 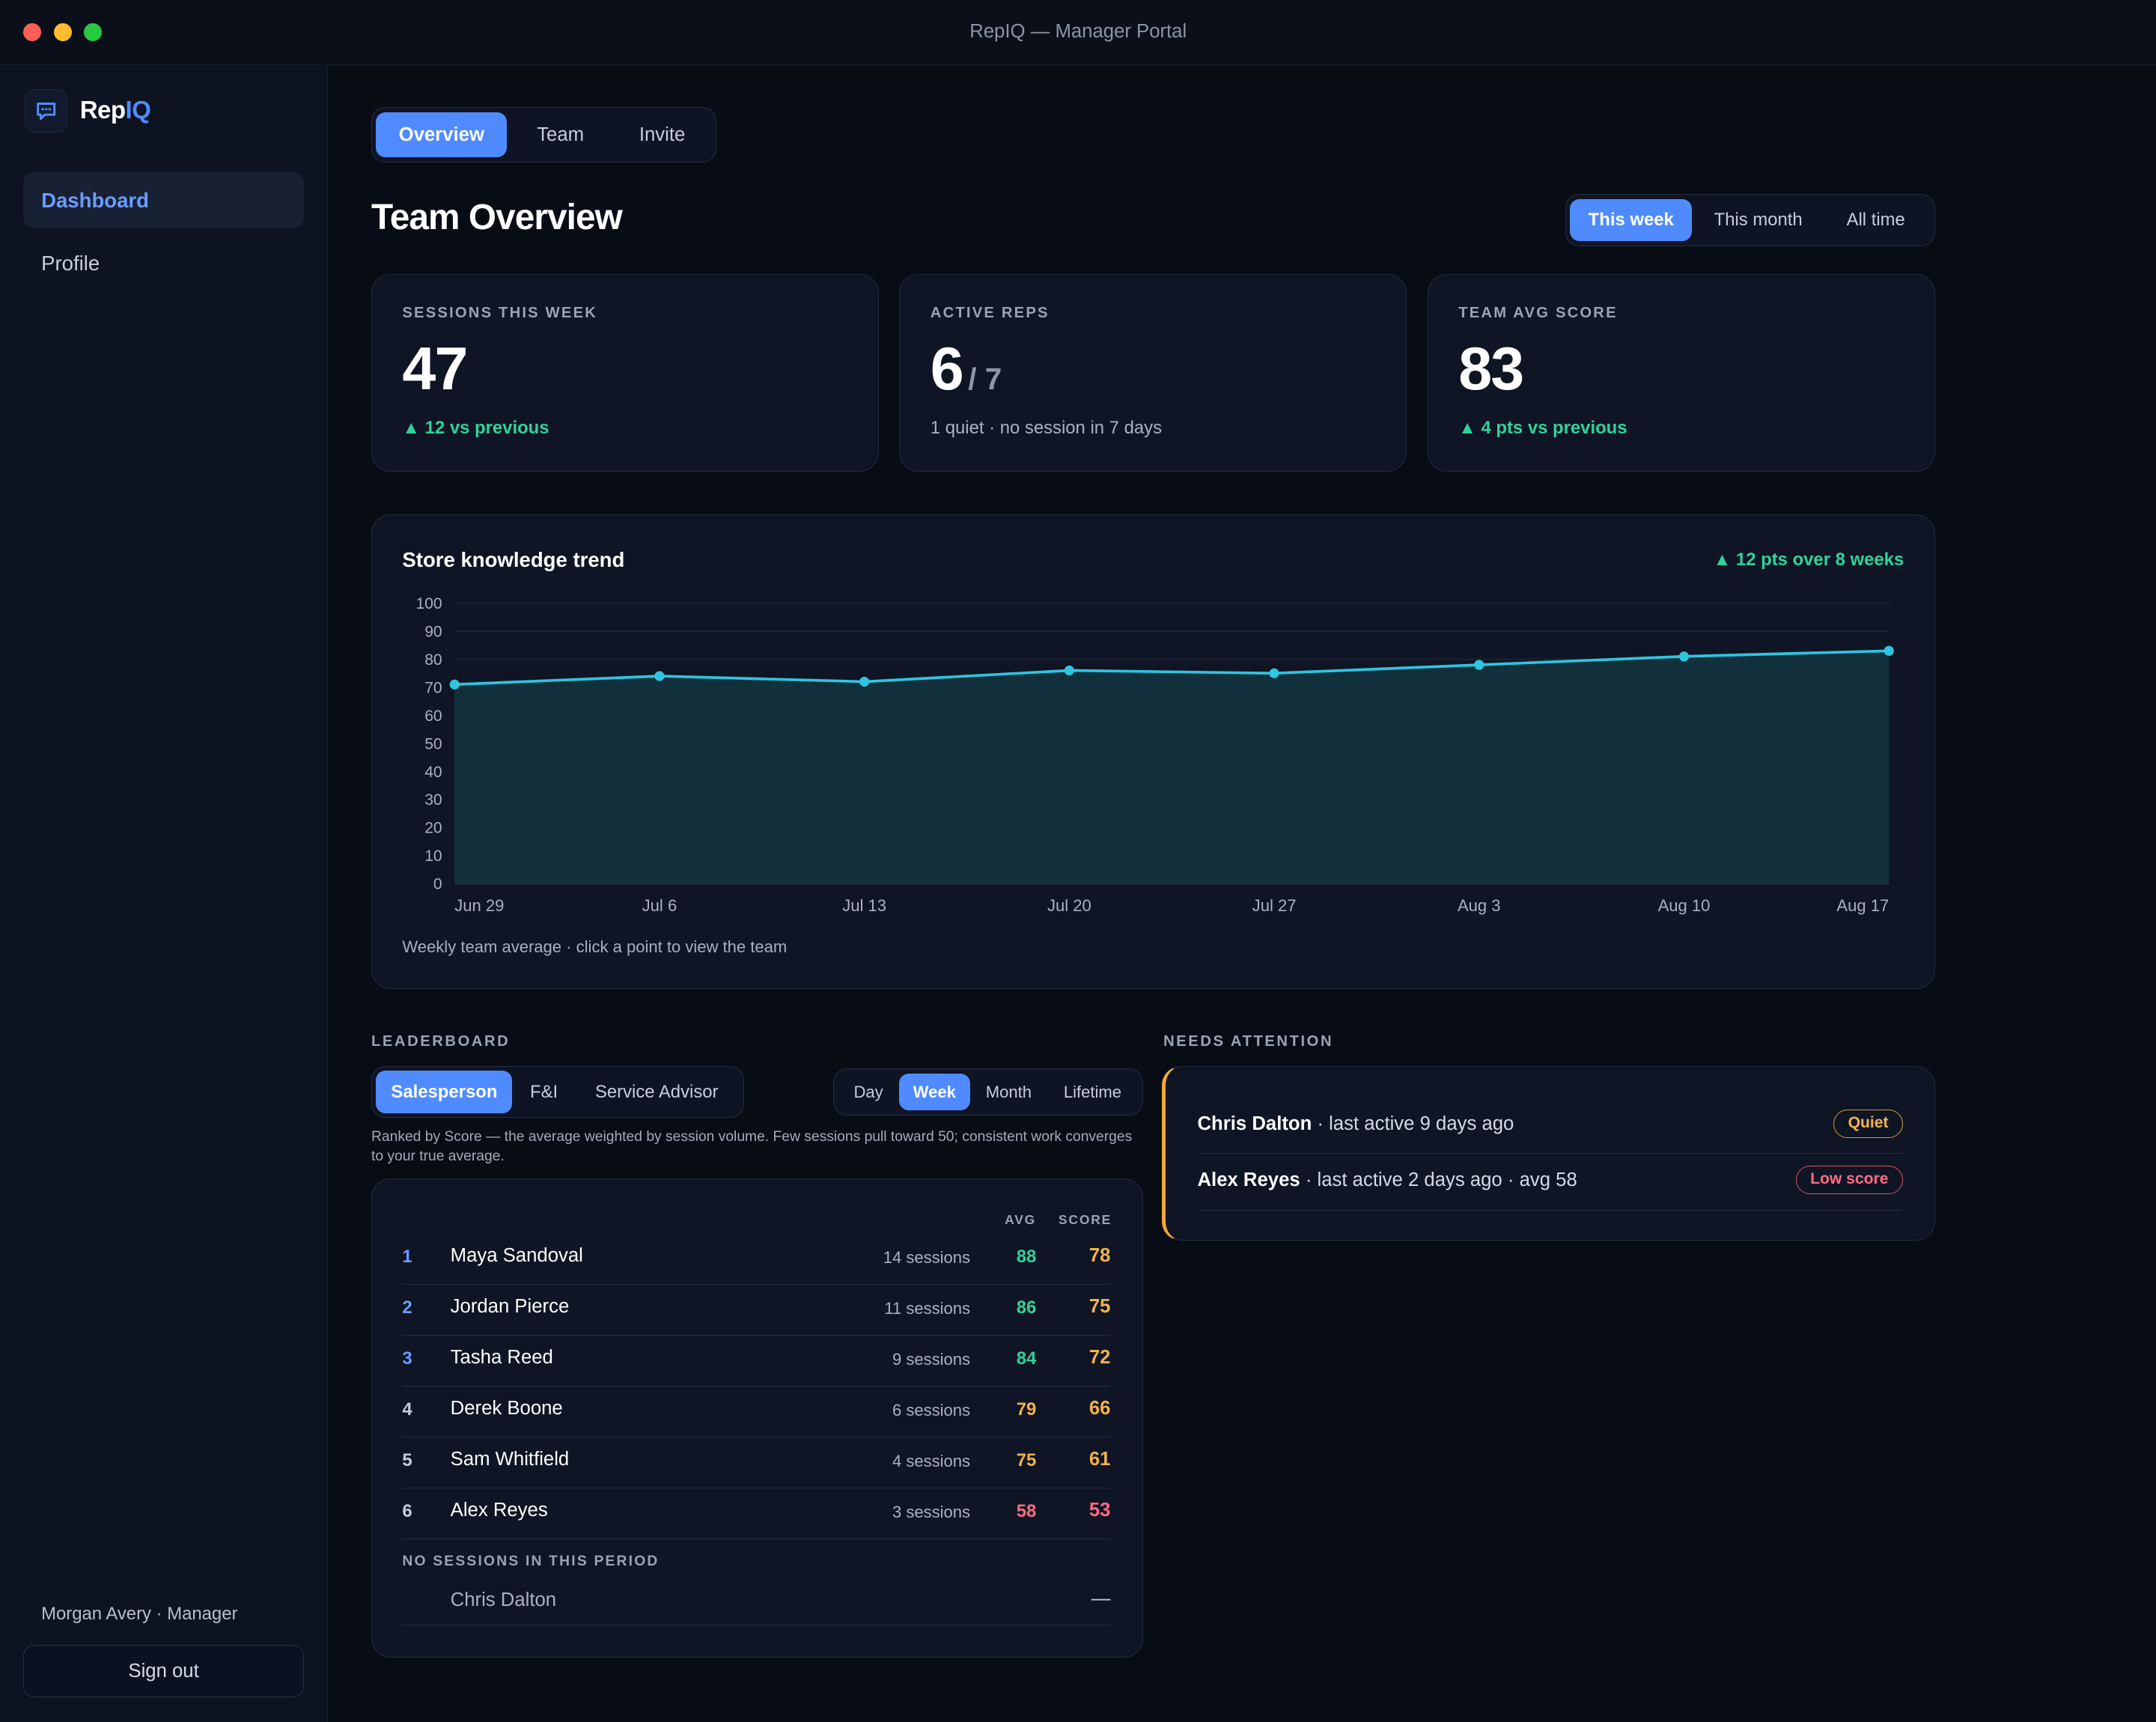 What do you see at coordinates (756, 1513) in the screenshot?
I see `table-row: 6 Alex Reyes 3 sessions 58 53` at bounding box center [756, 1513].